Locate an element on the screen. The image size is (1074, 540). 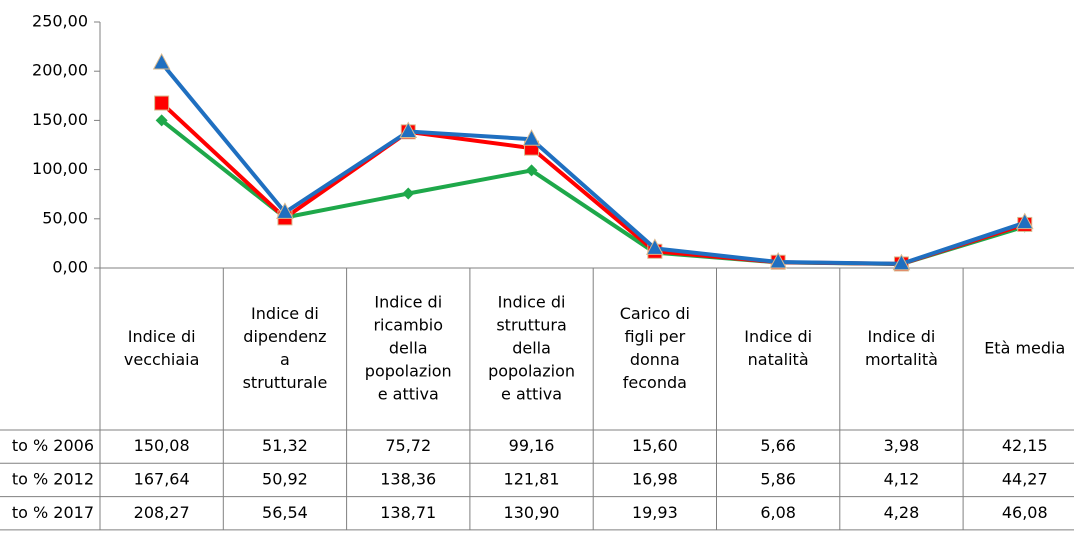
category-label: mortalità is located at coordinates (901, 359).